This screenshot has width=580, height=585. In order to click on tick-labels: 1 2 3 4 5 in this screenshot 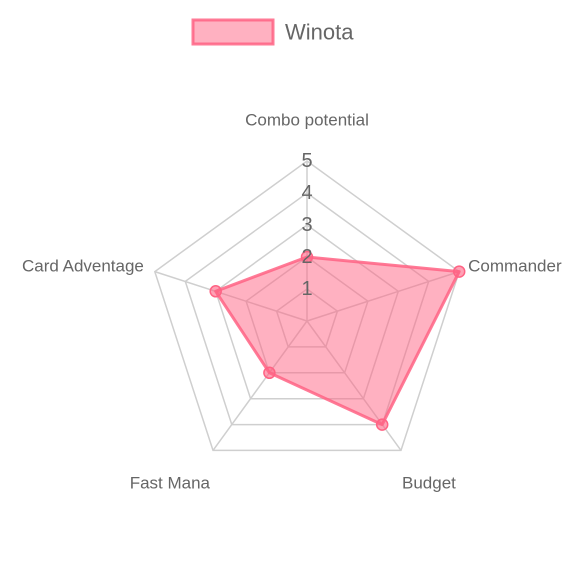, I will do `click(306, 225)`.